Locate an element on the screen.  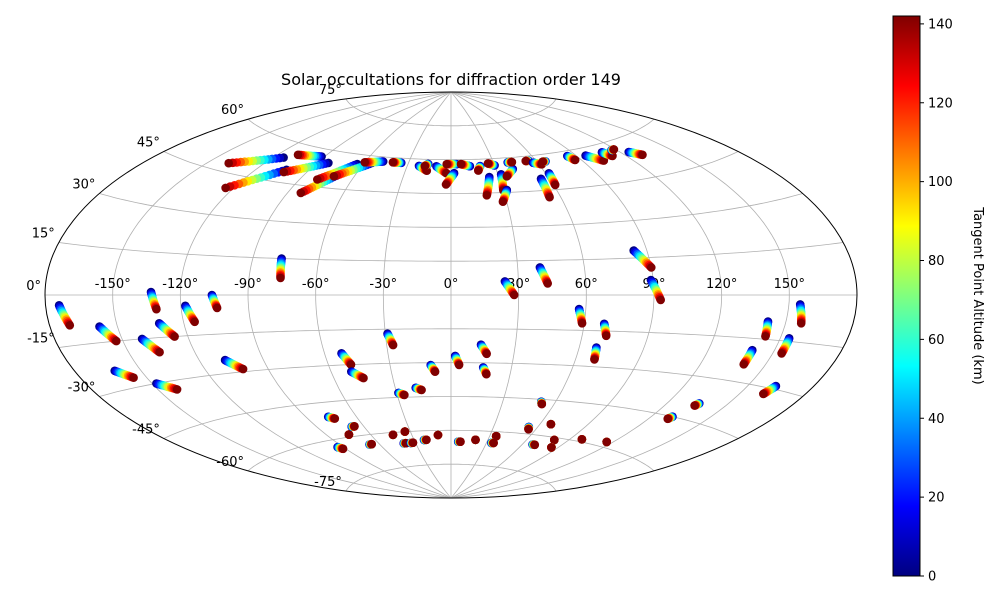
lon-tick-label: -90° is located at coordinates (248, 284).